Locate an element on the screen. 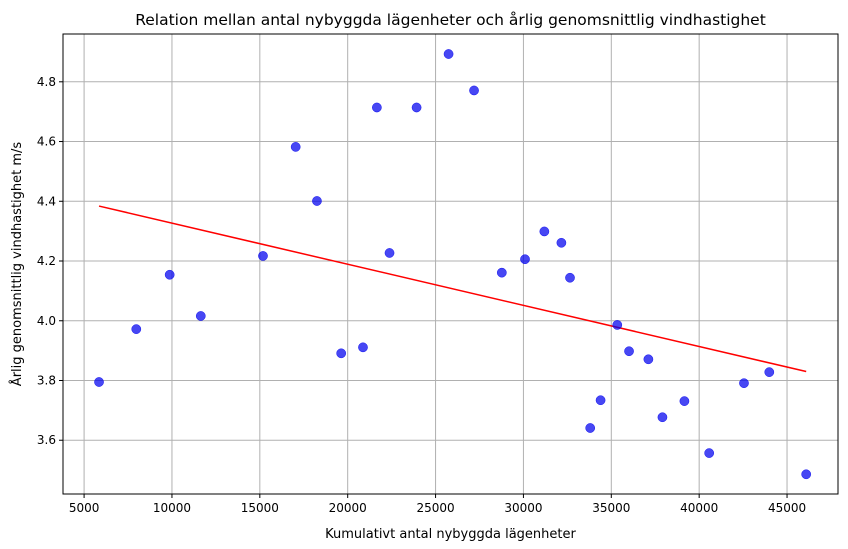 Image resolution: width=848 pixels, height=549 pixels. y-axis-ticks: 3.6 3.8 4.0 4.2 4.4 4.6 4.8 is located at coordinates (50, 261).